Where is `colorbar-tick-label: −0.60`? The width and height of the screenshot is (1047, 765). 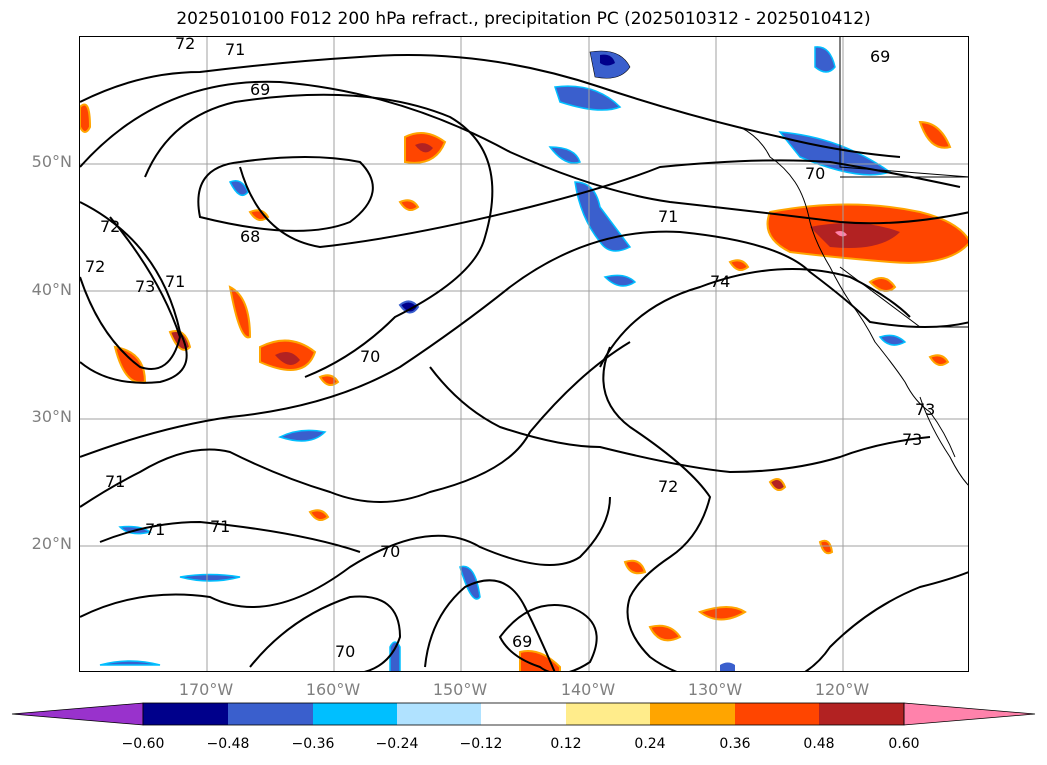 colorbar-tick-label: −0.60 is located at coordinates (143, 744).